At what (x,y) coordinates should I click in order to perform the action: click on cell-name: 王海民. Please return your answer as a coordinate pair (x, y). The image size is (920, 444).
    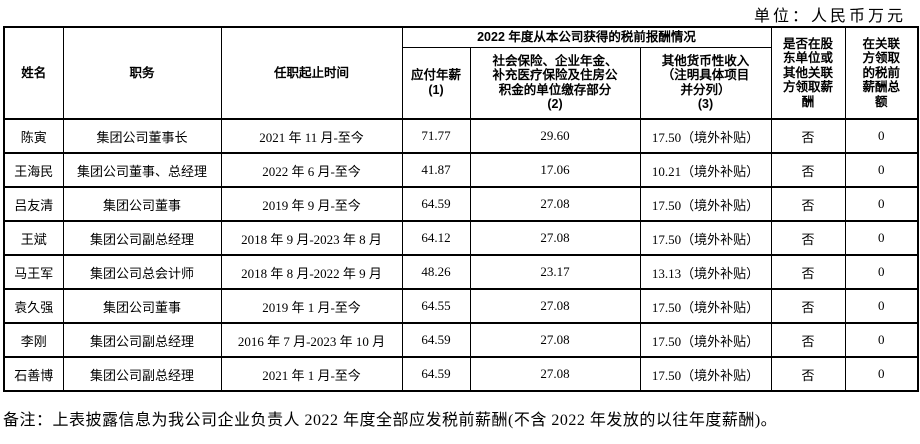
    Looking at the image, I should click on (33, 170).